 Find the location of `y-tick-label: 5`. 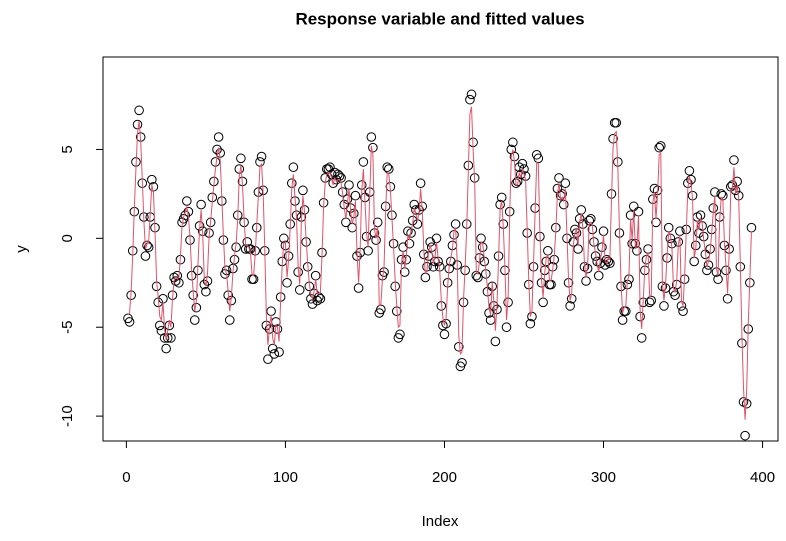

y-tick-label: 5 is located at coordinates (67, 149).